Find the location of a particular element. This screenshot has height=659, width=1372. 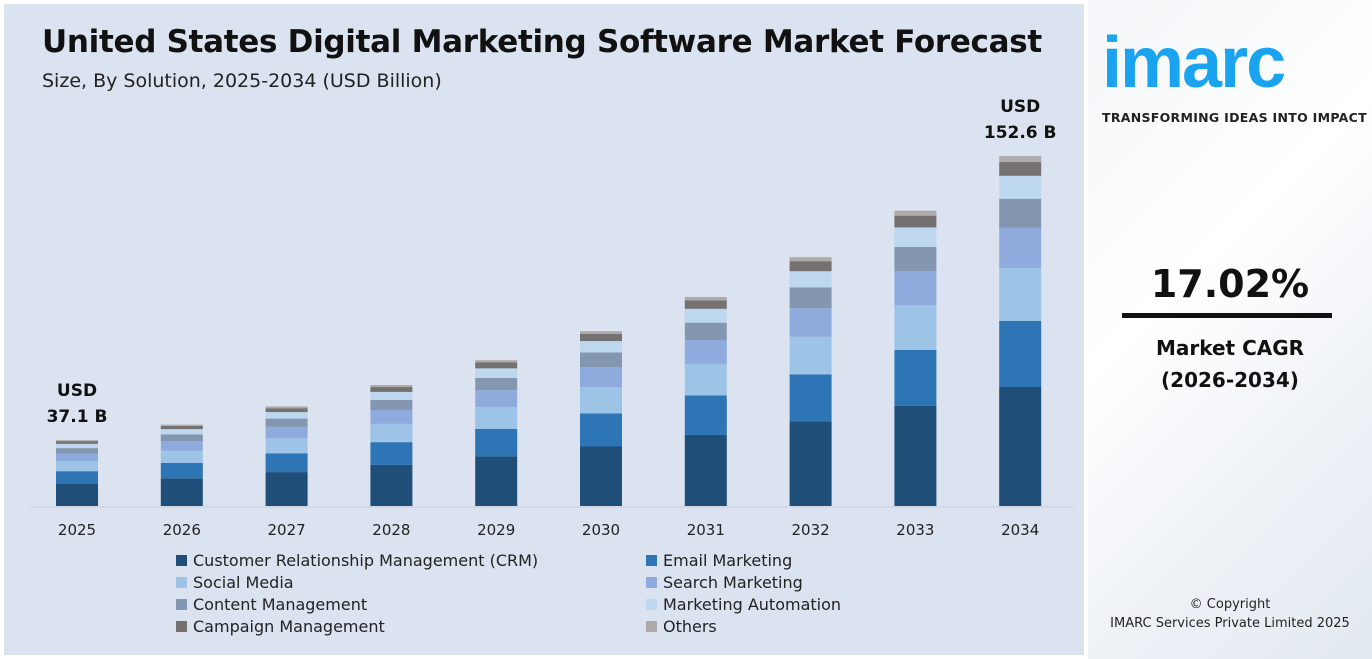

legend-label: Marketing Automation is located at coordinates (752, 604).